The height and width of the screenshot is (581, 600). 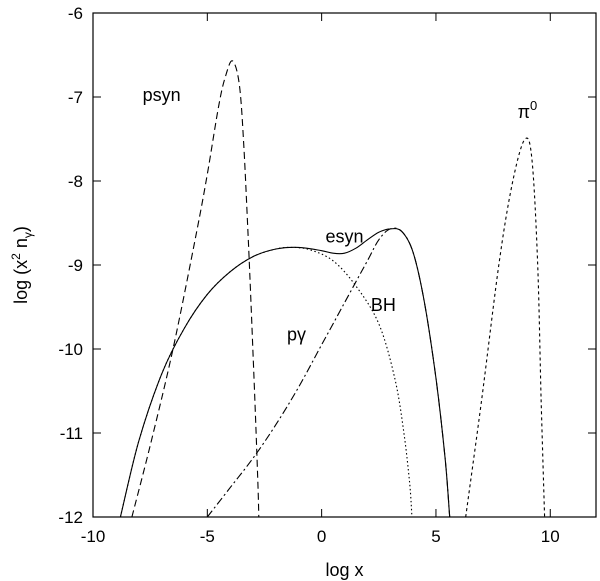 I want to click on x-tick-label: 10, so click(x=550, y=536).